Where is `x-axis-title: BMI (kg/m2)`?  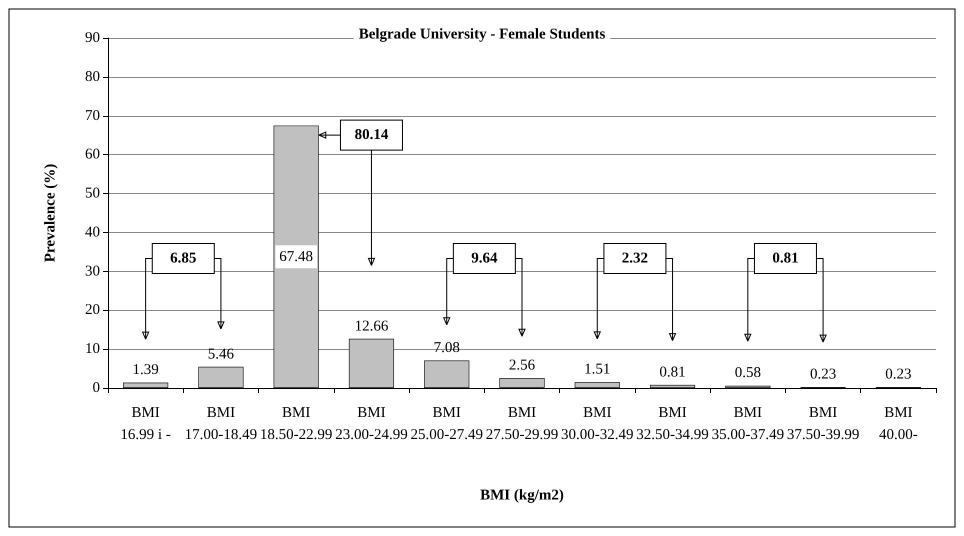 x-axis-title: BMI (kg/m2) is located at coordinates (522, 496).